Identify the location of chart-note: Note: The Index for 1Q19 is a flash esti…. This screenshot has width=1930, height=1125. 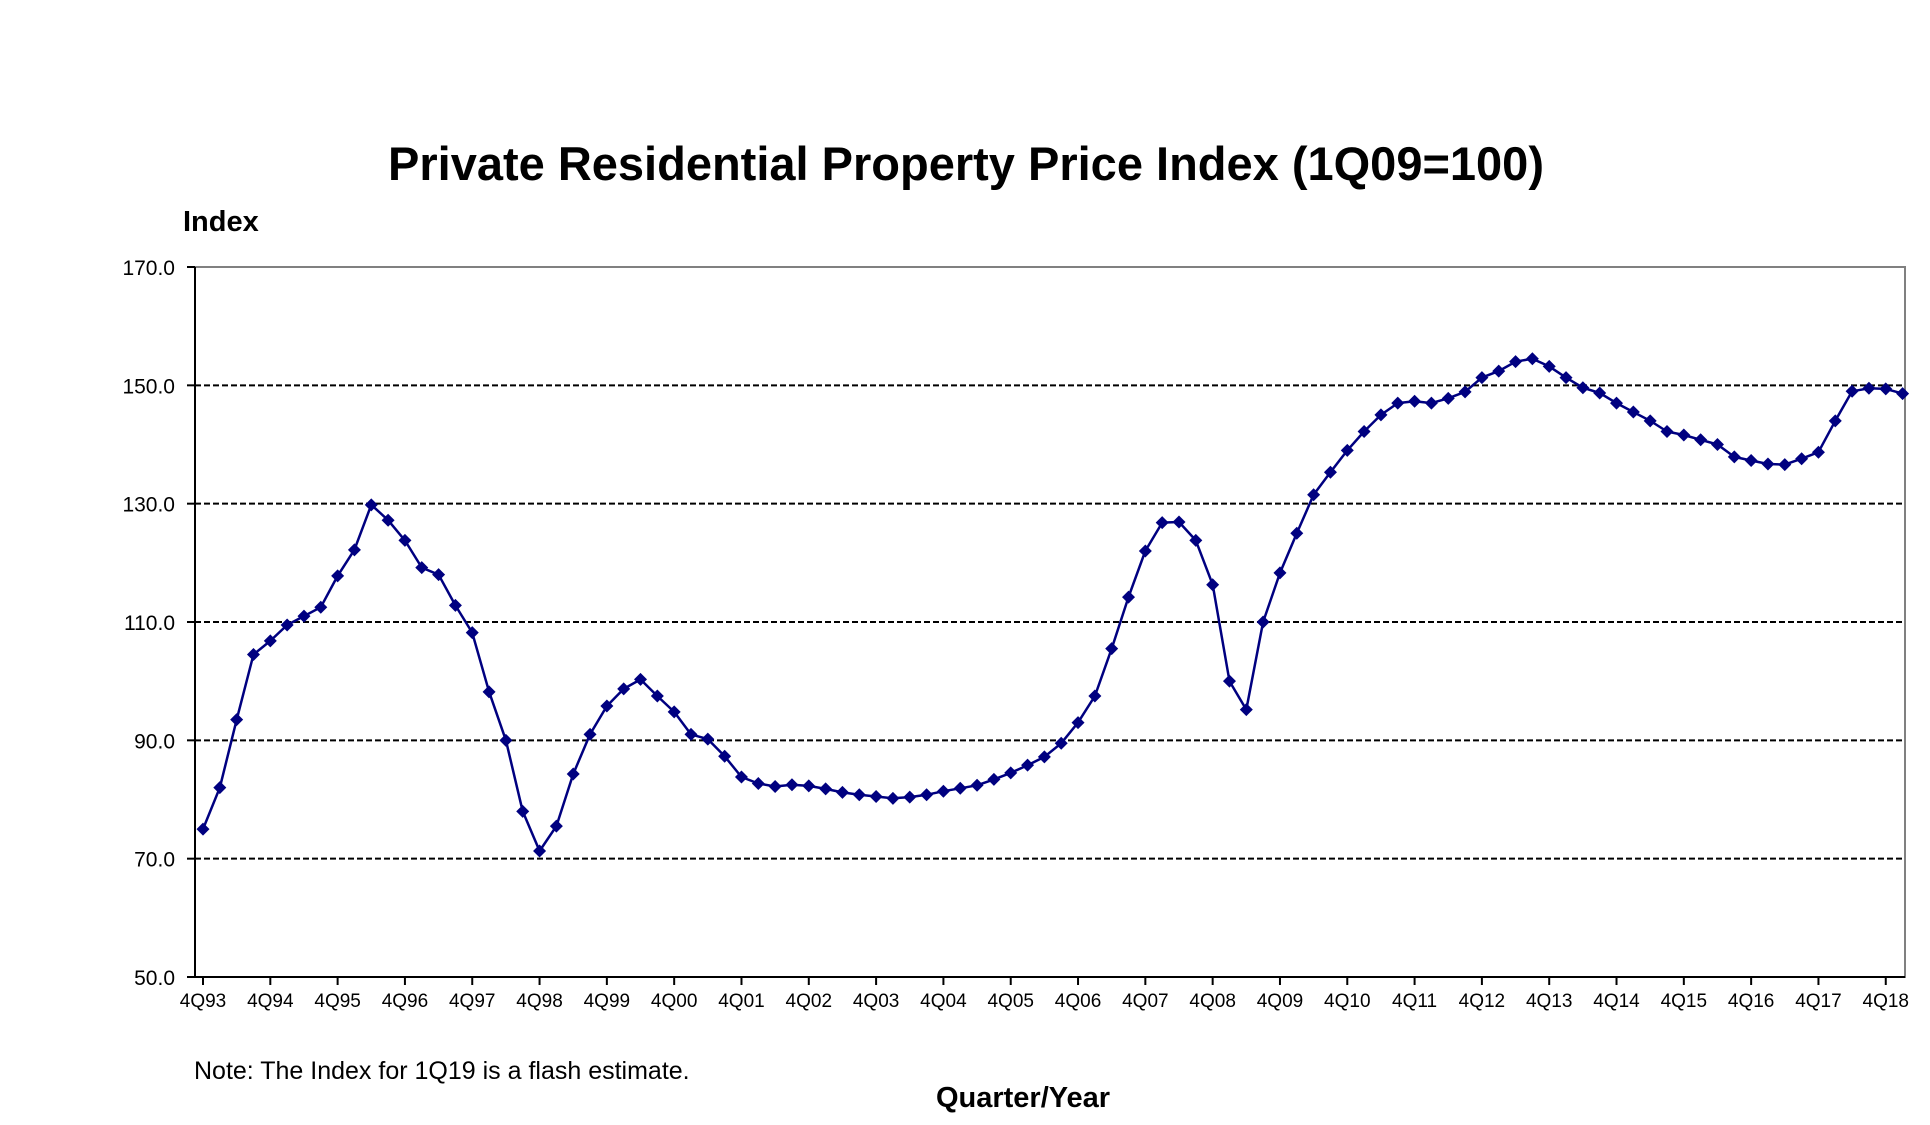
(442, 1071).